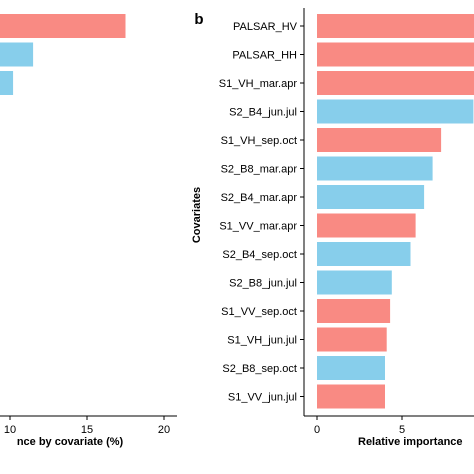 This screenshot has width=474, height=474. Describe the element at coordinates (395, 26) in the screenshot. I see `bar-PALSAR_HV` at that location.